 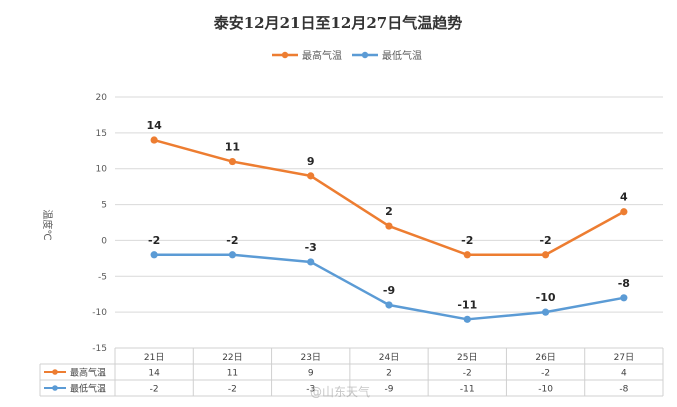 What do you see at coordinates (154, 374) in the screenshot?
I see `table-cell: 14` at bounding box center [154, 374].